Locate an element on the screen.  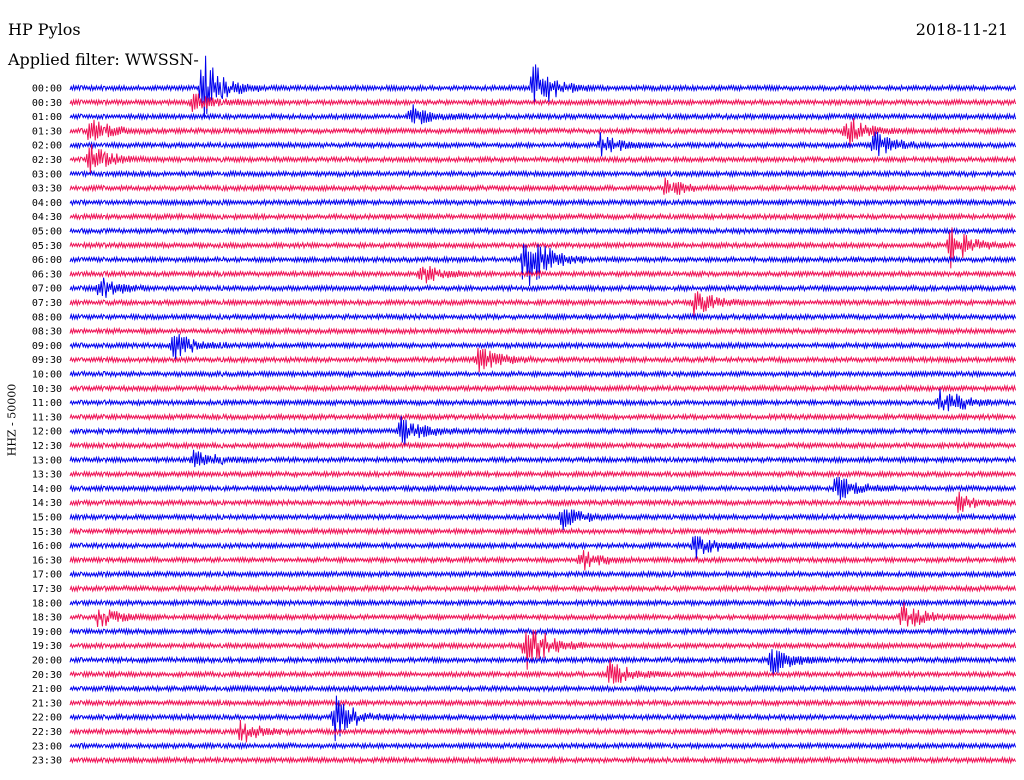
row-label: 04:00 is located at coordinates (47, 203).